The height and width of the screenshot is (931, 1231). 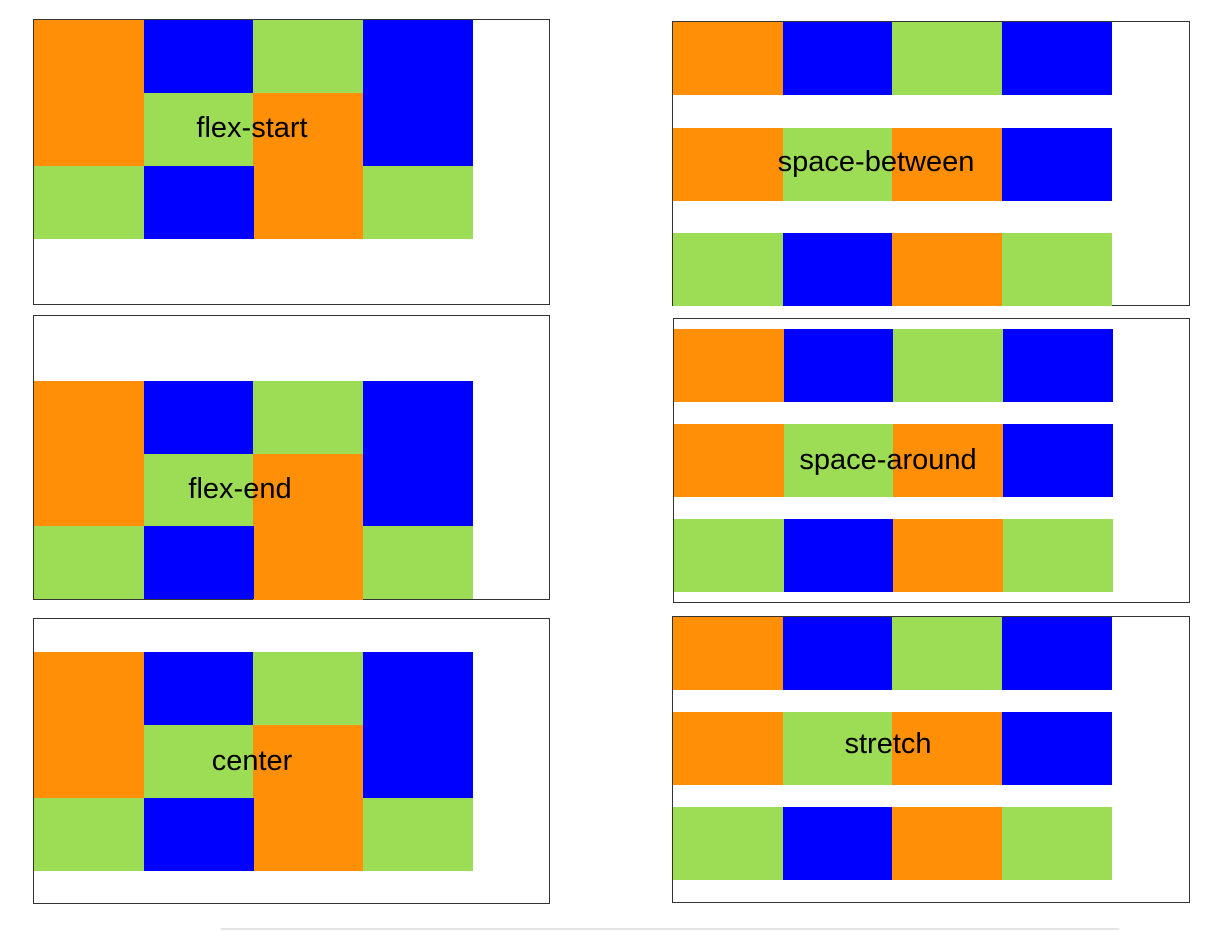 What do you see at coordinates (888, 744) in the screenshot?
I see `panel-label-stretch: stretch` at bounding box center [888, 744].